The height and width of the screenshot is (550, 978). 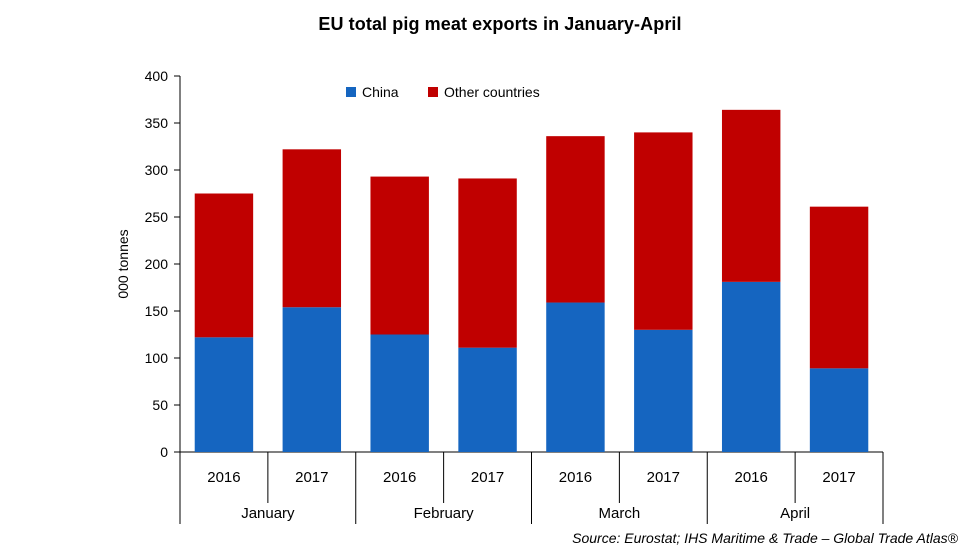 What do you see at coordinates (160, 405) in the screenshot?
I see `y-tick-label: 50` at bounding box center [160, 405].